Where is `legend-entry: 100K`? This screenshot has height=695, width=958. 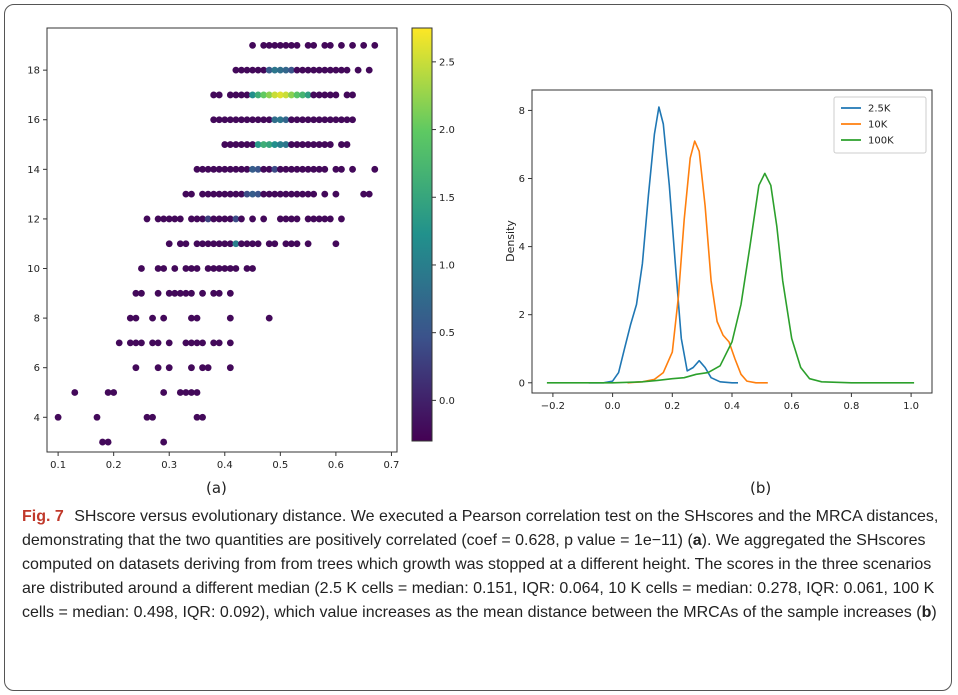
legend-entry: 100K is located at coordinates (881, 141).